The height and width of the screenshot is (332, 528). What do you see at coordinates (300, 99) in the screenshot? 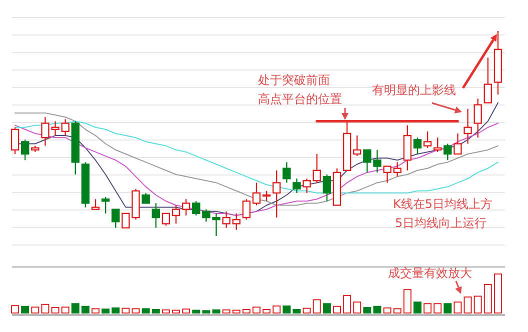
I see `annotation: 高点平台的位置` at bounding box center [300, 99].